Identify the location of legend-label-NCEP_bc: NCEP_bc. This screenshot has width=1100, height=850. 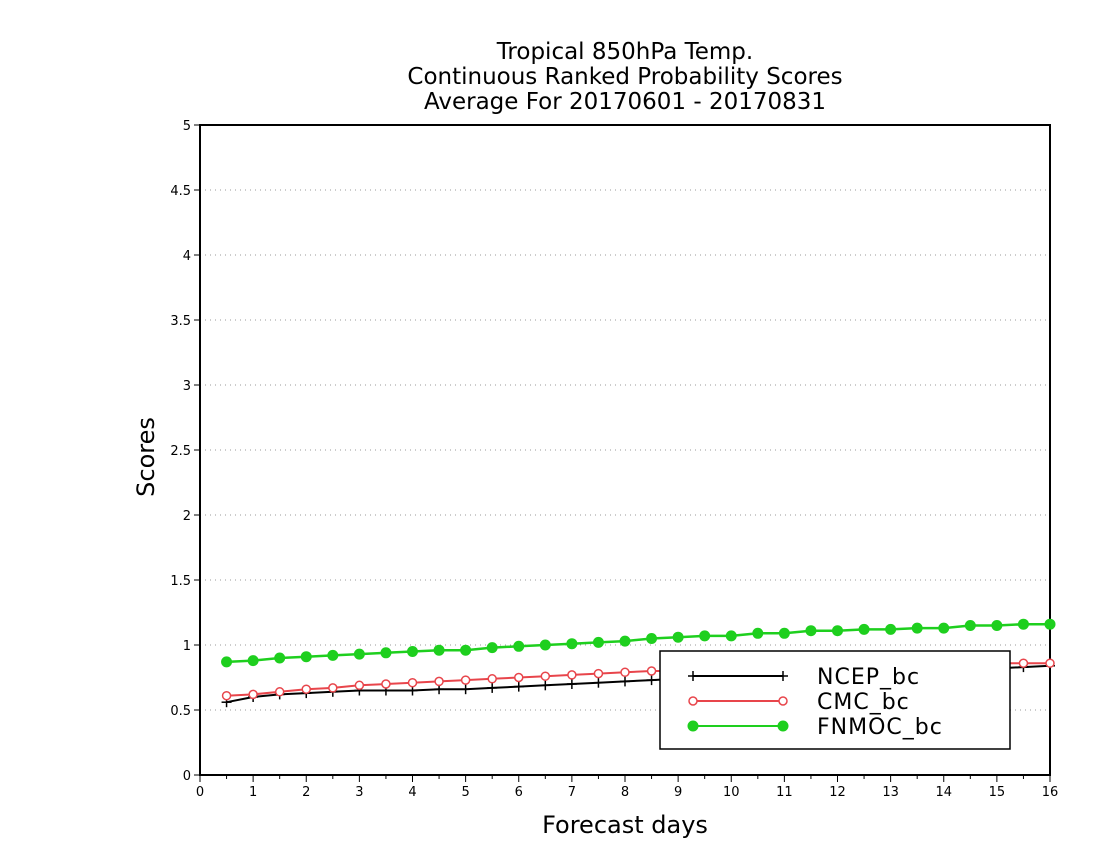
(868, 677).